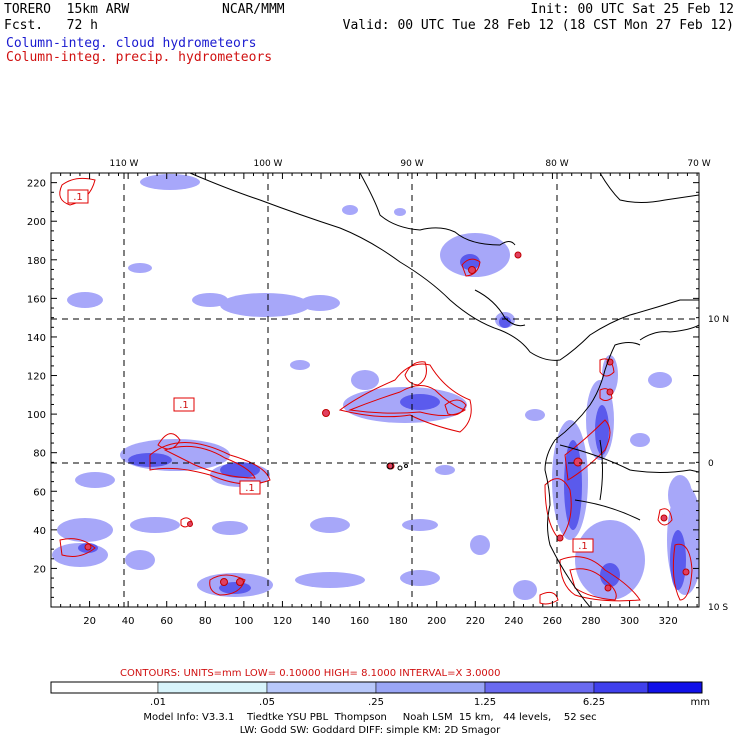 Image resolution: width=740 pixels, height=740 pixels. What do you see at coordinates (78, 197) in the screenshot?
I see `contour-label-1: .1` at bounding box center [78, 197].